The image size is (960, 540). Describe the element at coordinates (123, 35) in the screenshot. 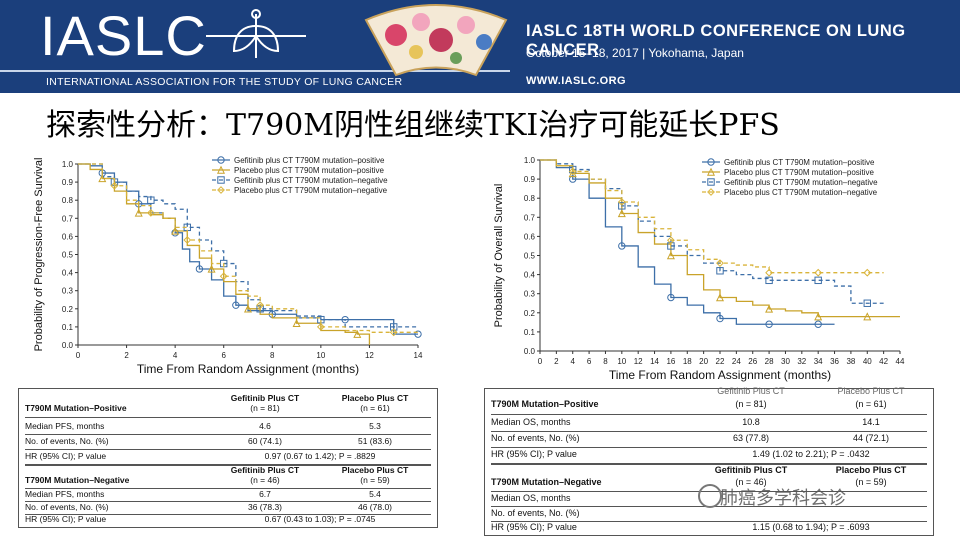

I see `iaslc-logo-text: IASLC` at that location.